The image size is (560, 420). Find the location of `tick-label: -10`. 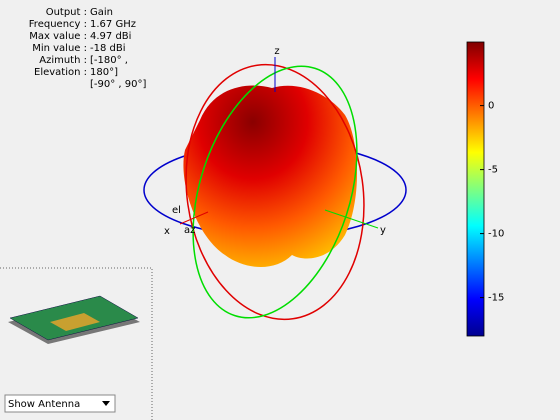

tick-label: -10 is located at coordinates (496, 234).